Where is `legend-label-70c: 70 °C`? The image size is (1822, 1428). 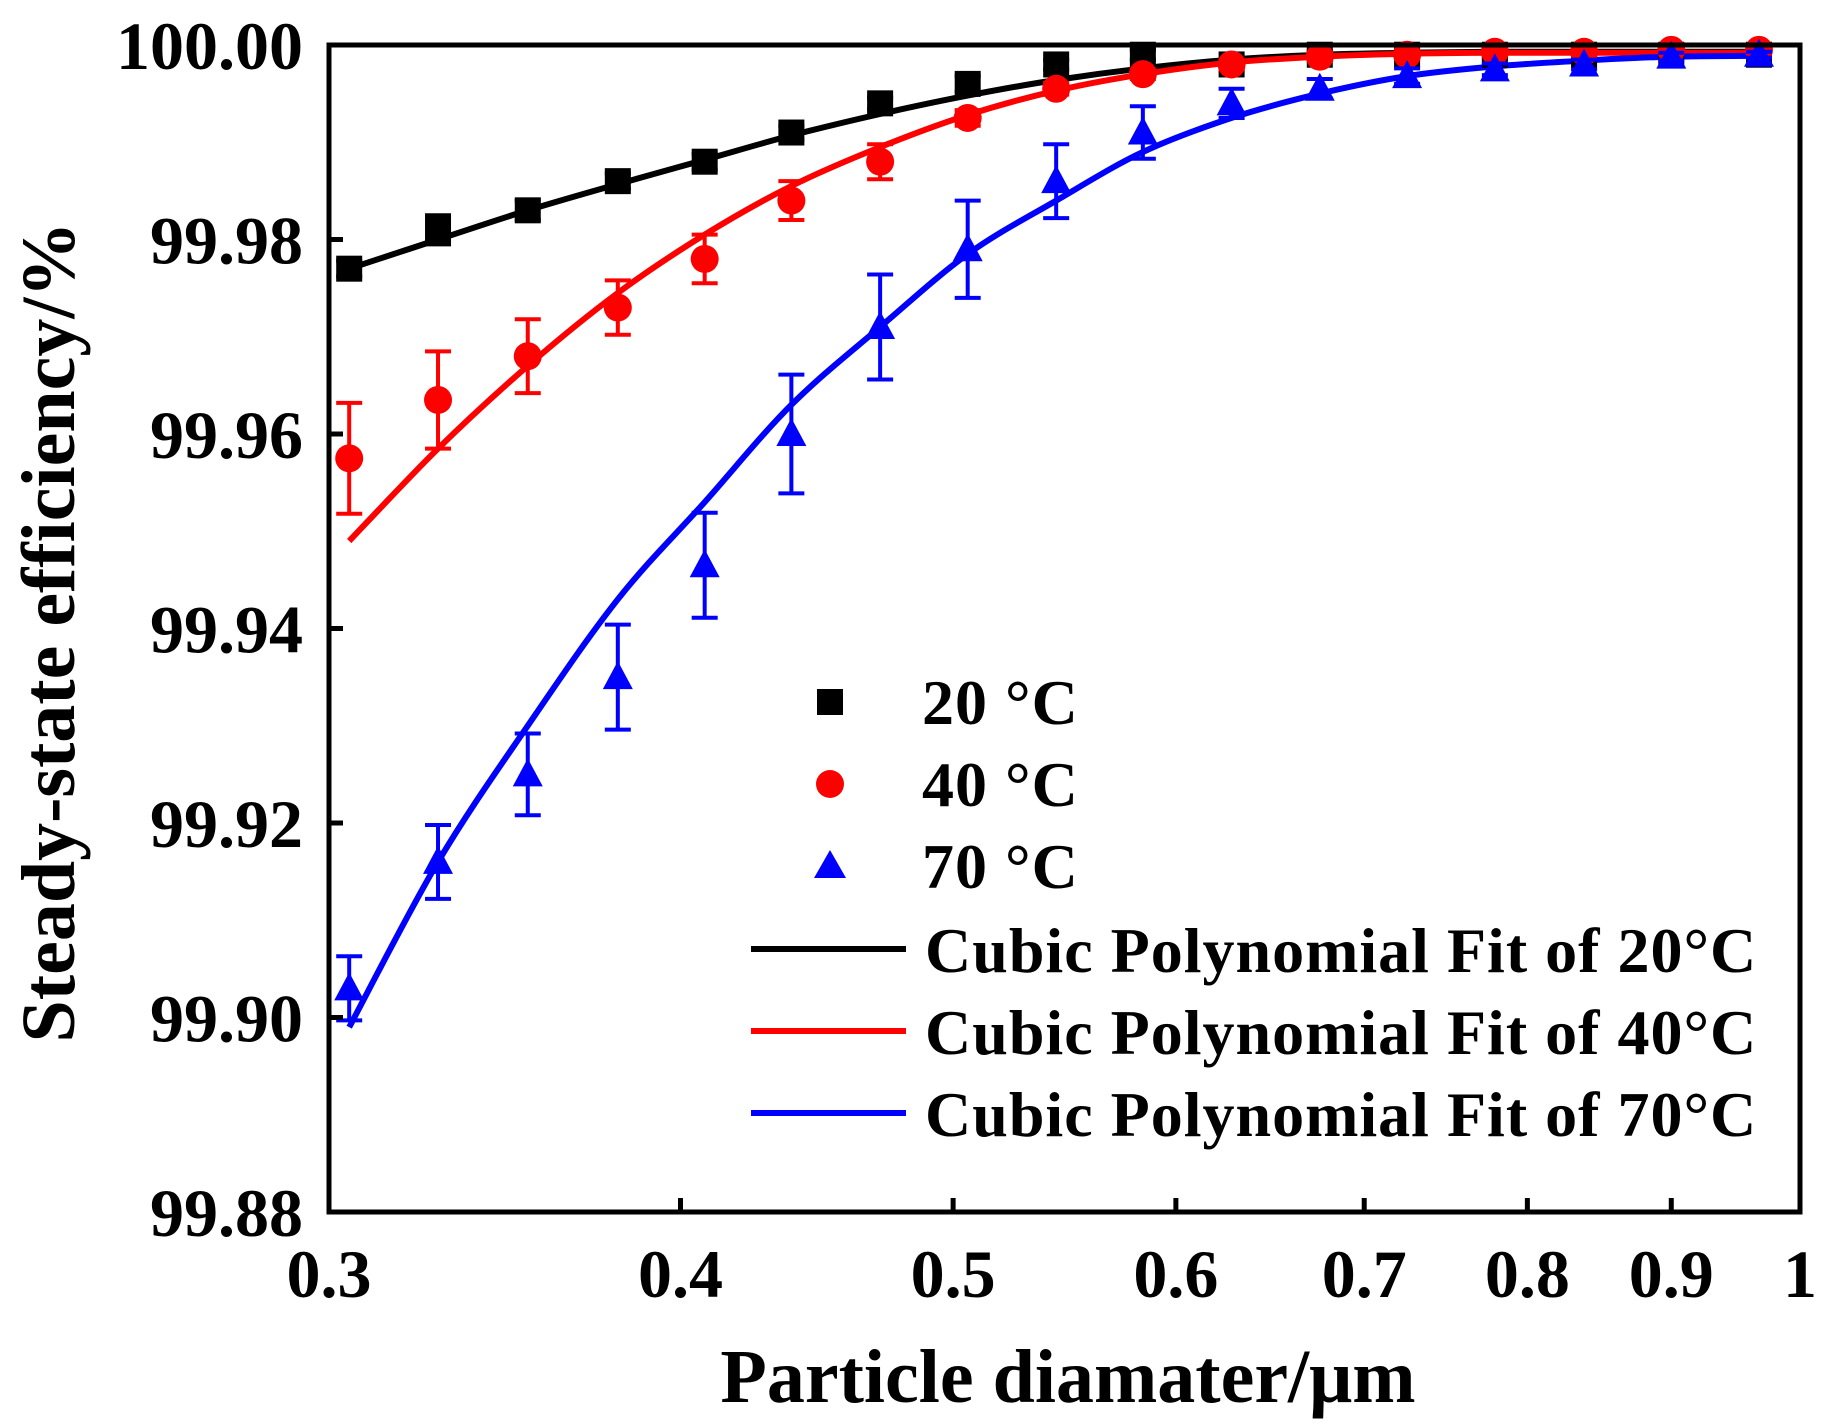
legend-label-70c: 70 °C is located at coordinates (1000, 866).